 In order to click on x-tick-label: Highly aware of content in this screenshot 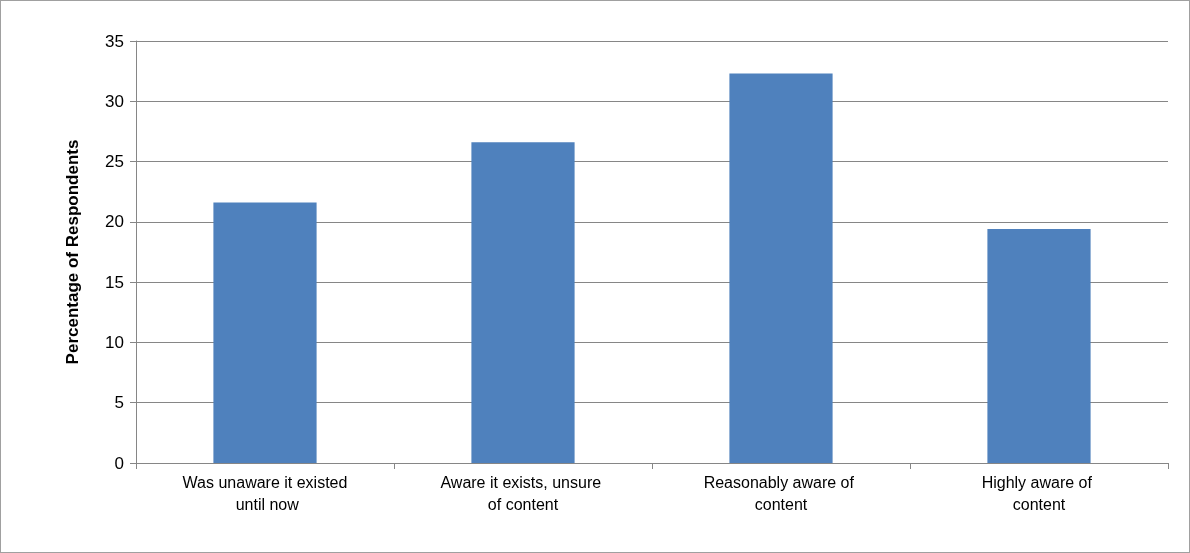, I will do `click(1039, 493)`.